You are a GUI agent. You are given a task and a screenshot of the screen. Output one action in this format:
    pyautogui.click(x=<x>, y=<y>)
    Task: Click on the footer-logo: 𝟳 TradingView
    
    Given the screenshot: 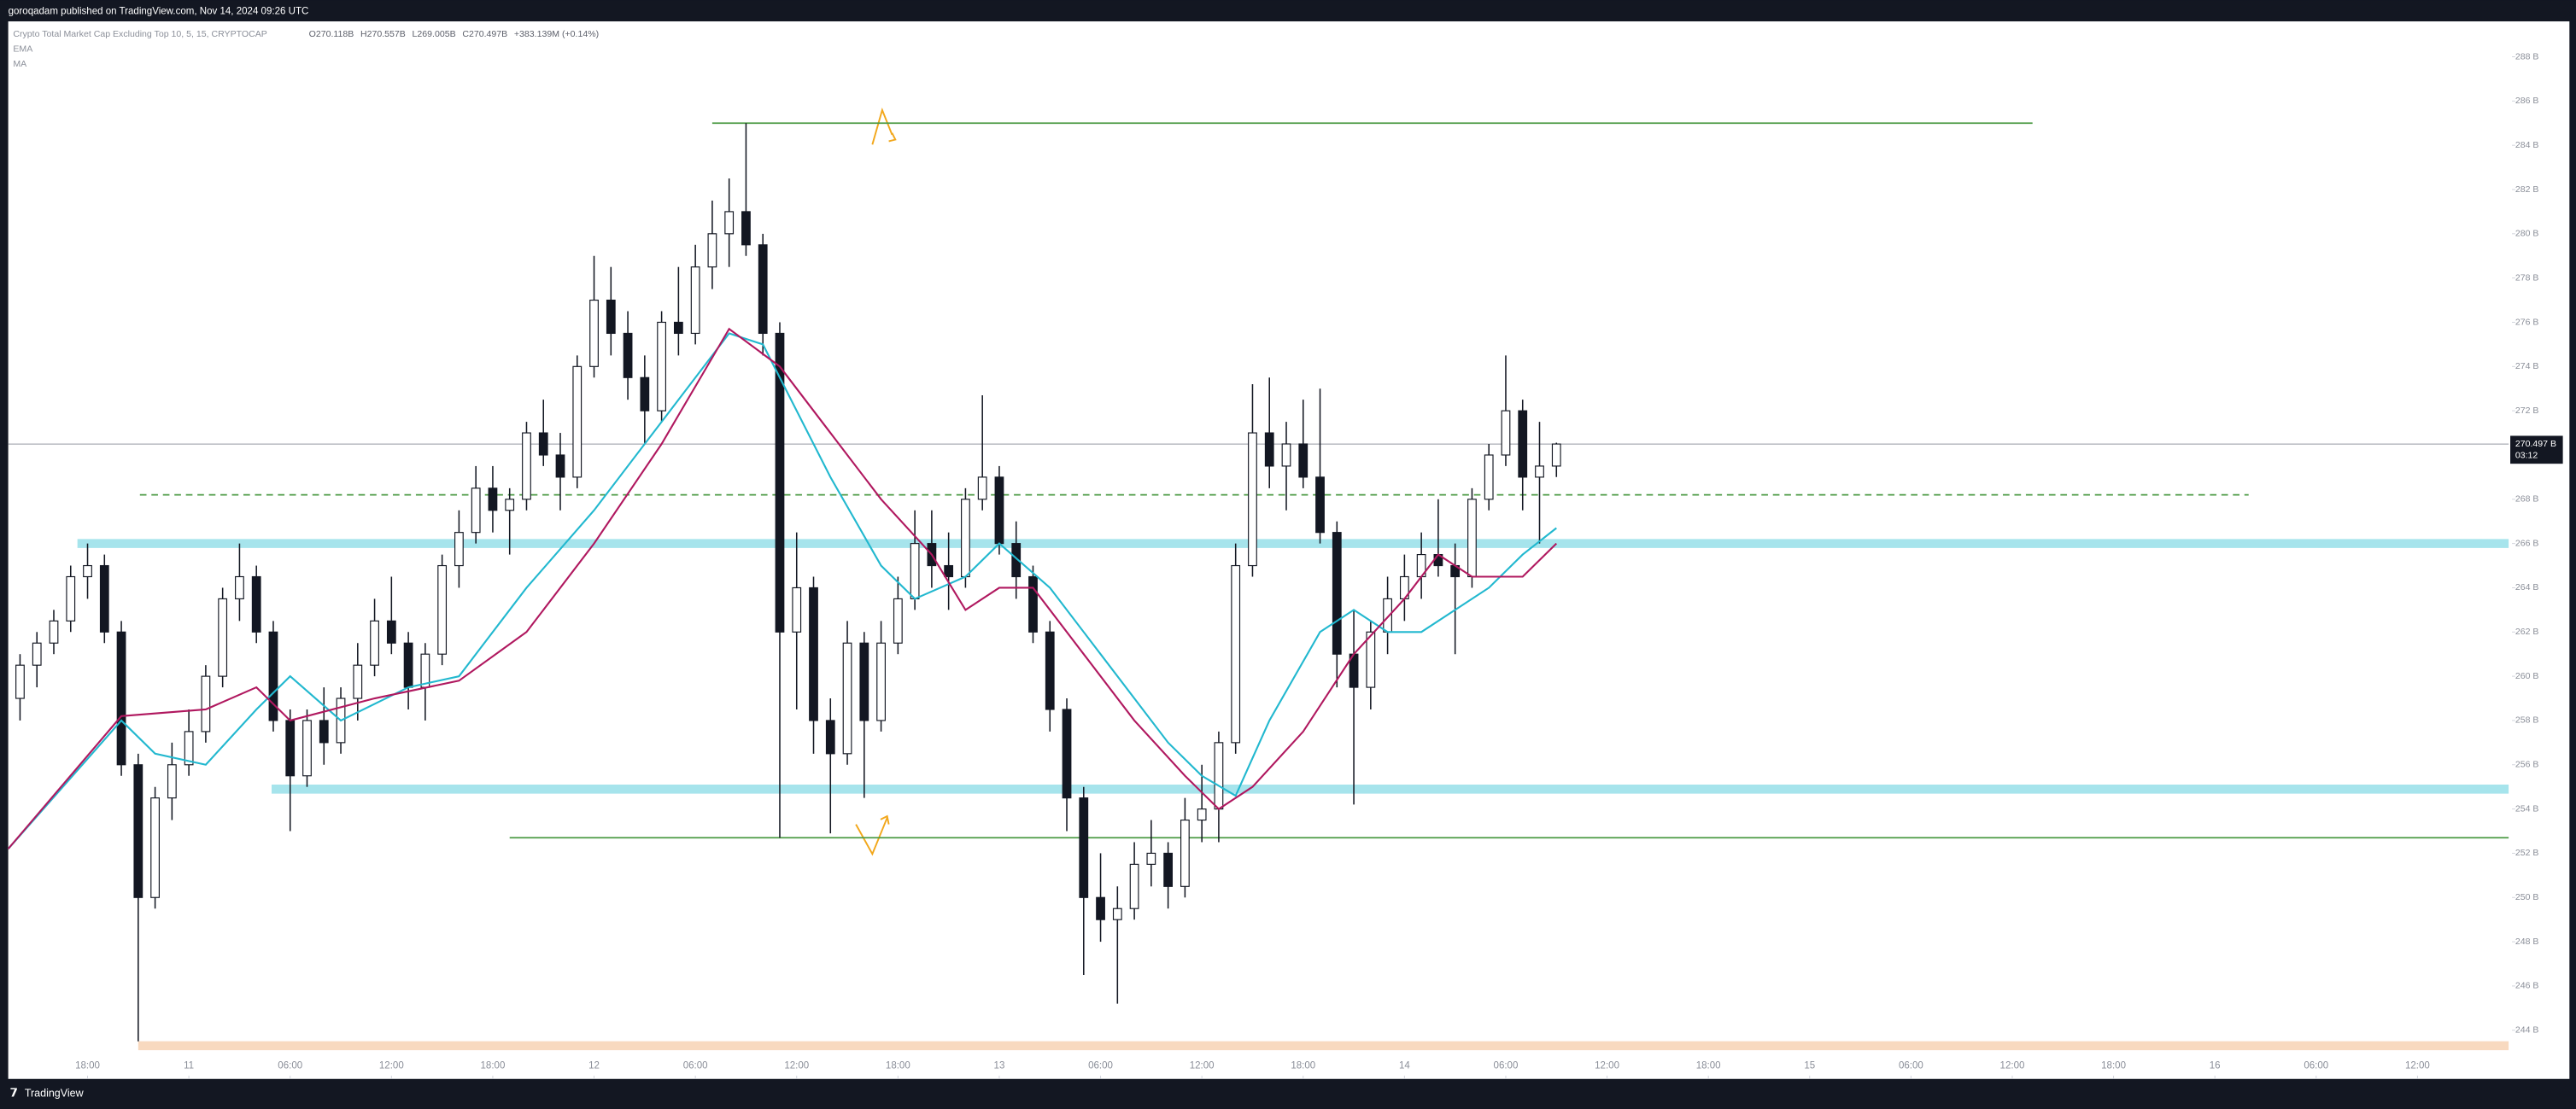 What is the action you would take?
    pyautogui.click(x=47, y=1093)
    